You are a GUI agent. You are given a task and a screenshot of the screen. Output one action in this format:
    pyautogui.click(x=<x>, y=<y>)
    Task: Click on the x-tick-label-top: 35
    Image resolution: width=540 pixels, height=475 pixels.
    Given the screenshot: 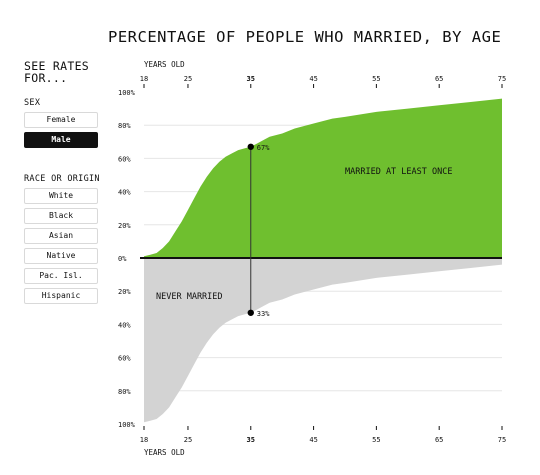 What is the action you would take?
    pyautogui.click(x=251, y=79)
    